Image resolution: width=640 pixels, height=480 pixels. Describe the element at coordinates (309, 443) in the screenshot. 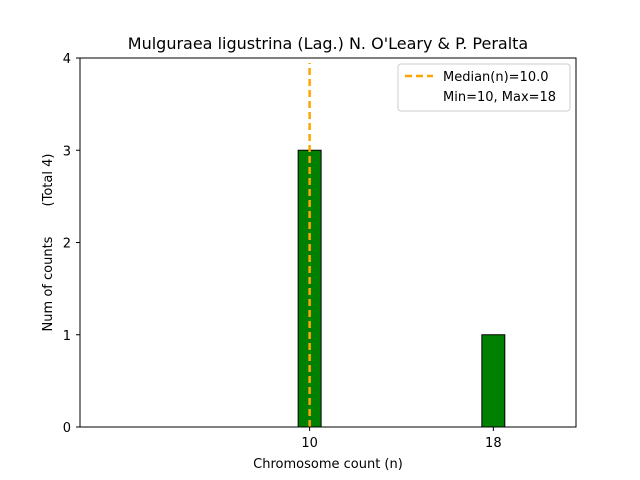

I see `x-tick-label: 10` at that location.